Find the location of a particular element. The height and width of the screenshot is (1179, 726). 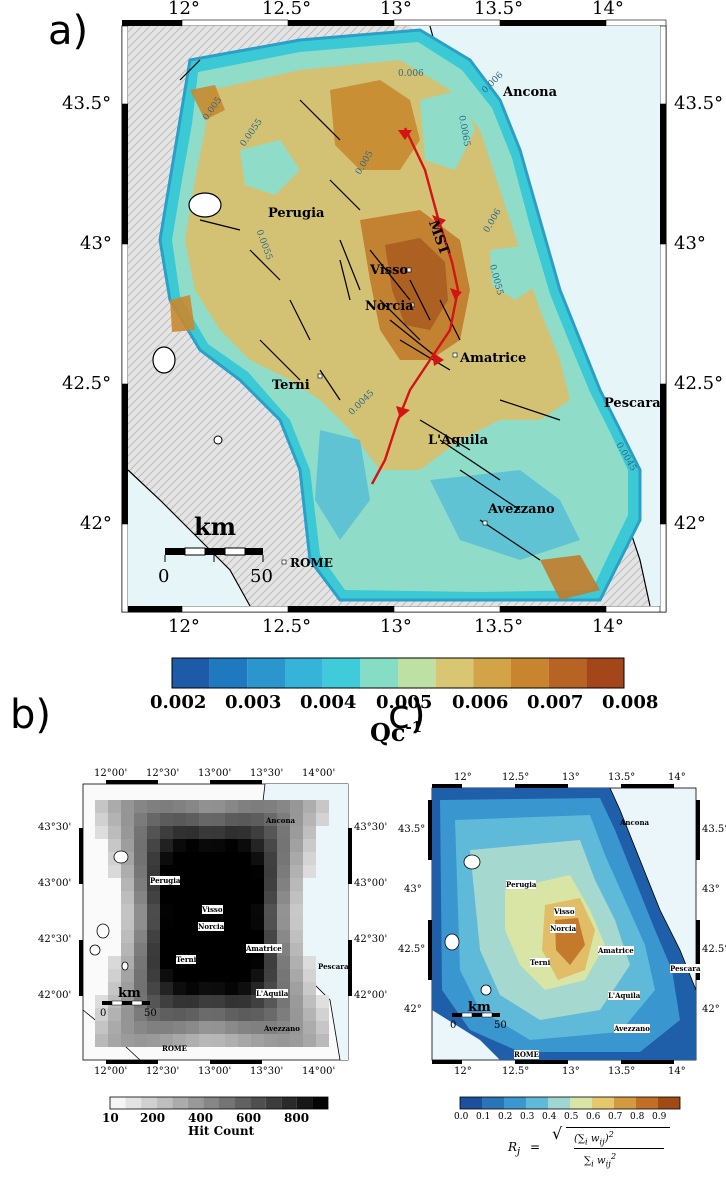

b-city-label-pescara: Pescara is located at coordinates (333, 966).